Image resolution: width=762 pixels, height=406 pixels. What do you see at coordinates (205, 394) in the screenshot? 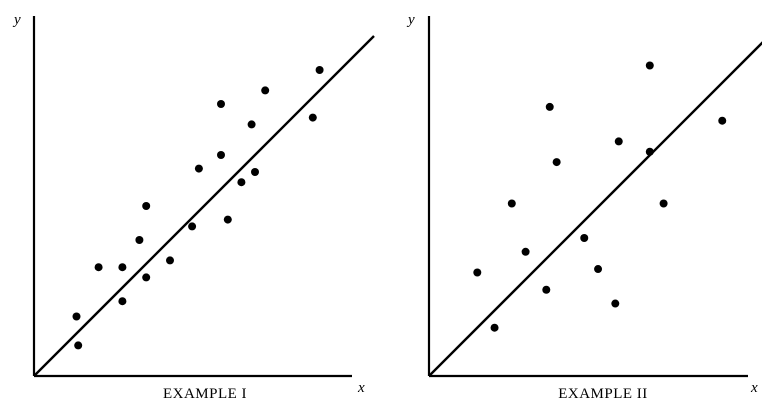
I see `panel-title: EXAMPLE I` at bounding box center [205, 394].